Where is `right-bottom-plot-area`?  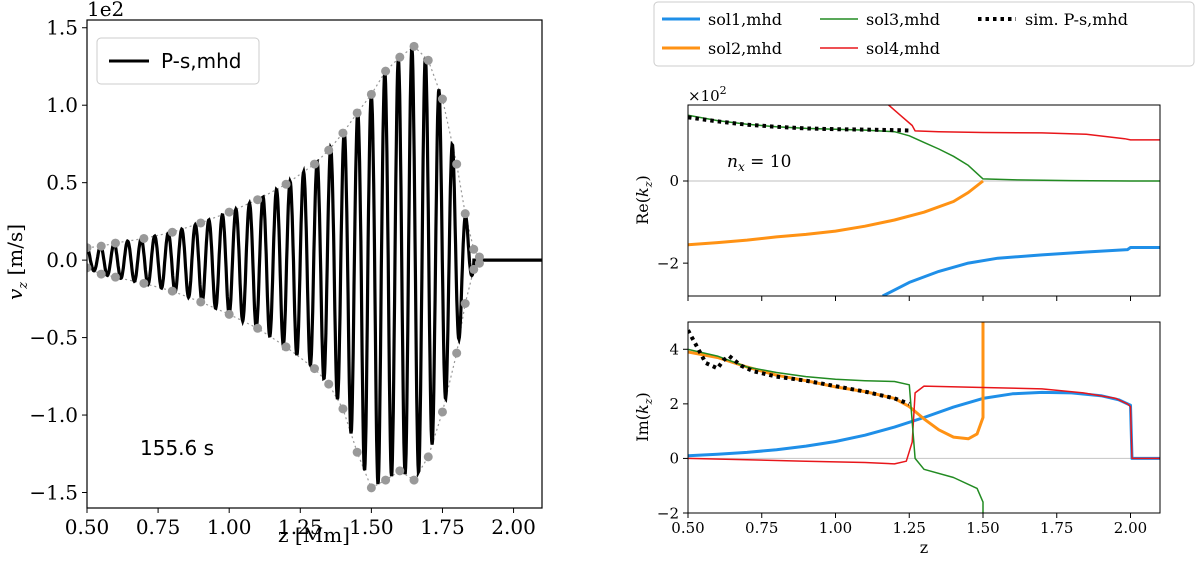
right-bottom-plot-area is located at coordinates (924, 417).